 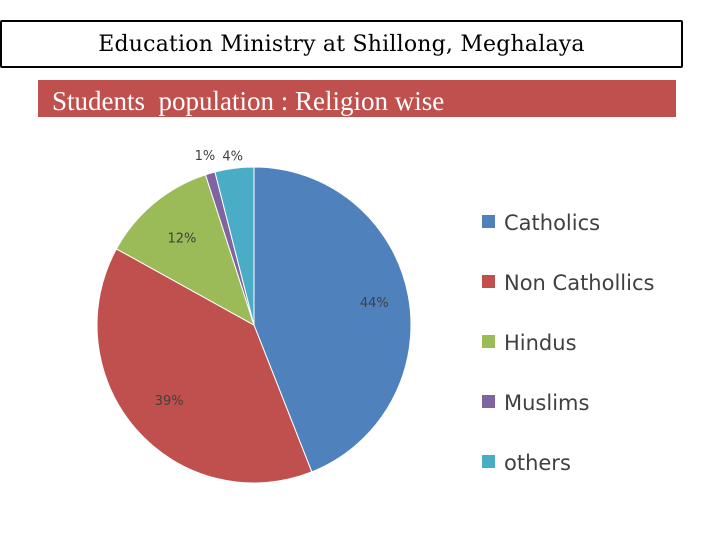 What do you see at coordinates (537, 463) in the screenshot?
I see `legend-label-others: others` at bounding box center [537, 463].